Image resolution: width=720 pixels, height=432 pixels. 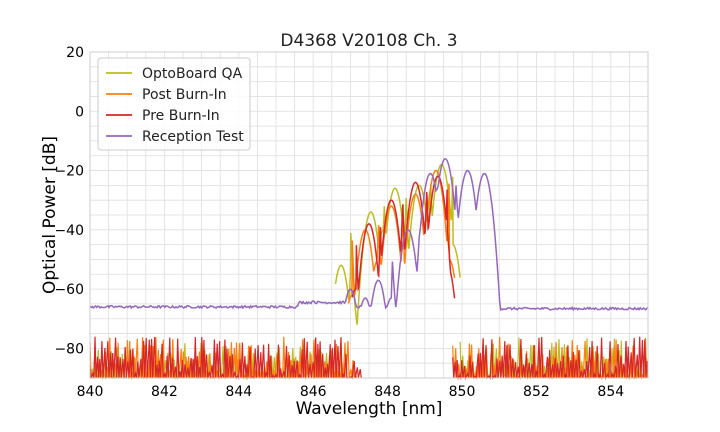 What do you see at coordinates (313, 392) in the screenshot?
I see `x-tick-label: 846` at bounding box center [313, 392].